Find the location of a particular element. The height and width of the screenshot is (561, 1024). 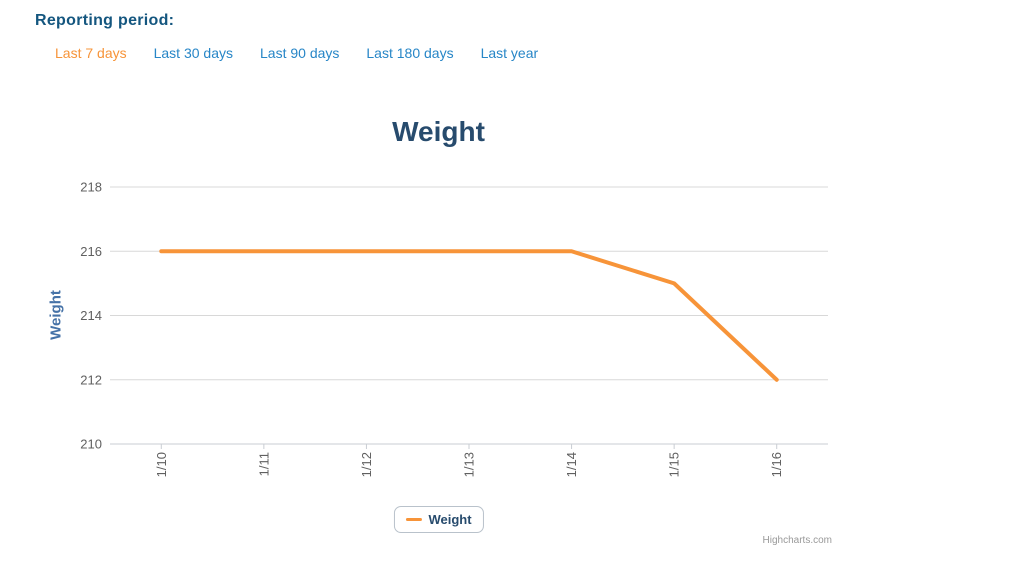

chart-title: Weight is located at coordinates (438, 131).